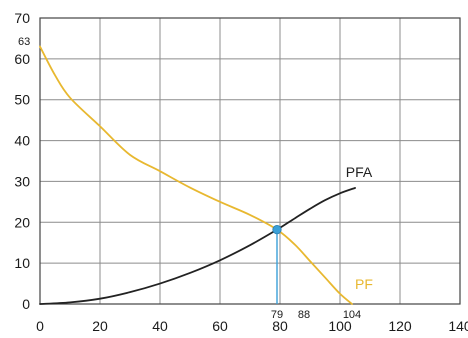 The image size is (468, 338). What do you see at coordinates (359, 172) in the screenshot?
I see `series-label-pfa: PFA` at bounding box center [359, 172].